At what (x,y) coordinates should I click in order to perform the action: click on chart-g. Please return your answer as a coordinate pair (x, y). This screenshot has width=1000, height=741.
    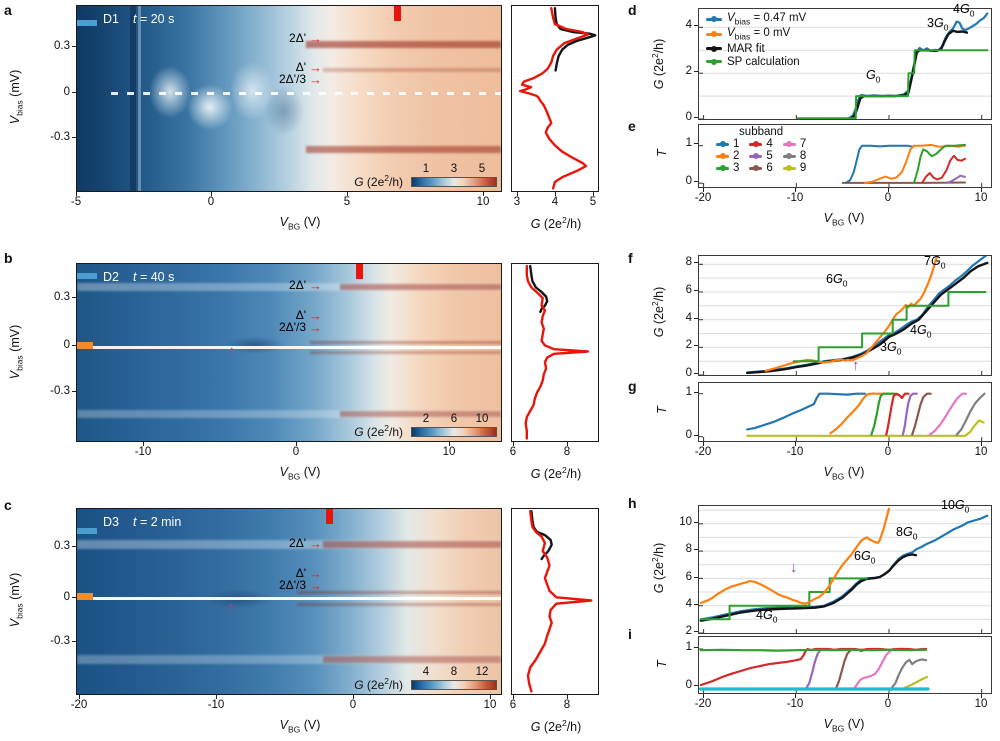
    Looking at the image, I should click on (845, 412).